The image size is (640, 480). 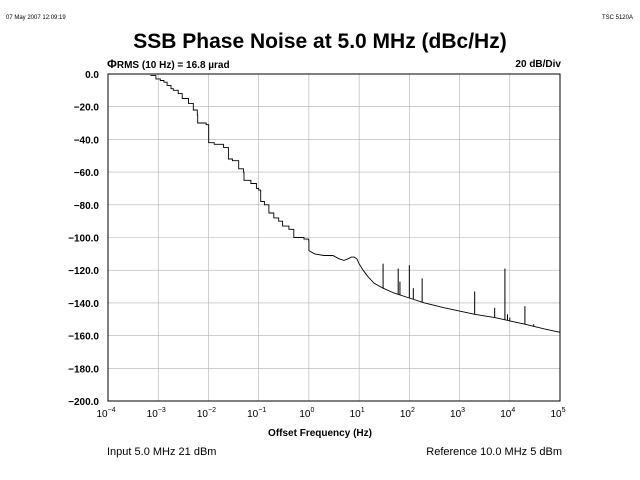 What do you see at coordinates (156, 413) in the screenshot?
I see `x-tick-label: 10⁻³` at bounding box center [156, 413].